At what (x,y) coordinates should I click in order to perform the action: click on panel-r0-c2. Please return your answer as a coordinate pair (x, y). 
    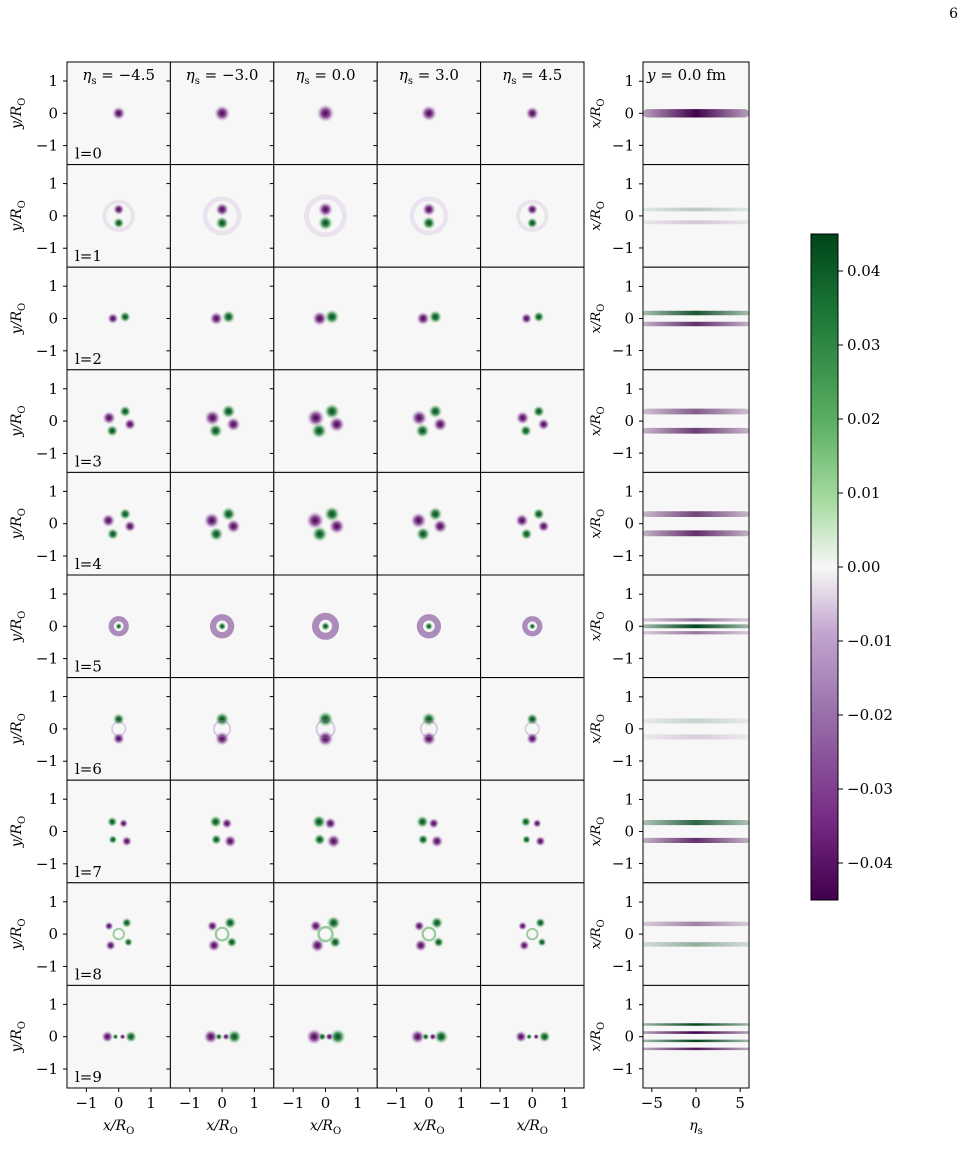
    Looking at the image, I should click on (323, 115).